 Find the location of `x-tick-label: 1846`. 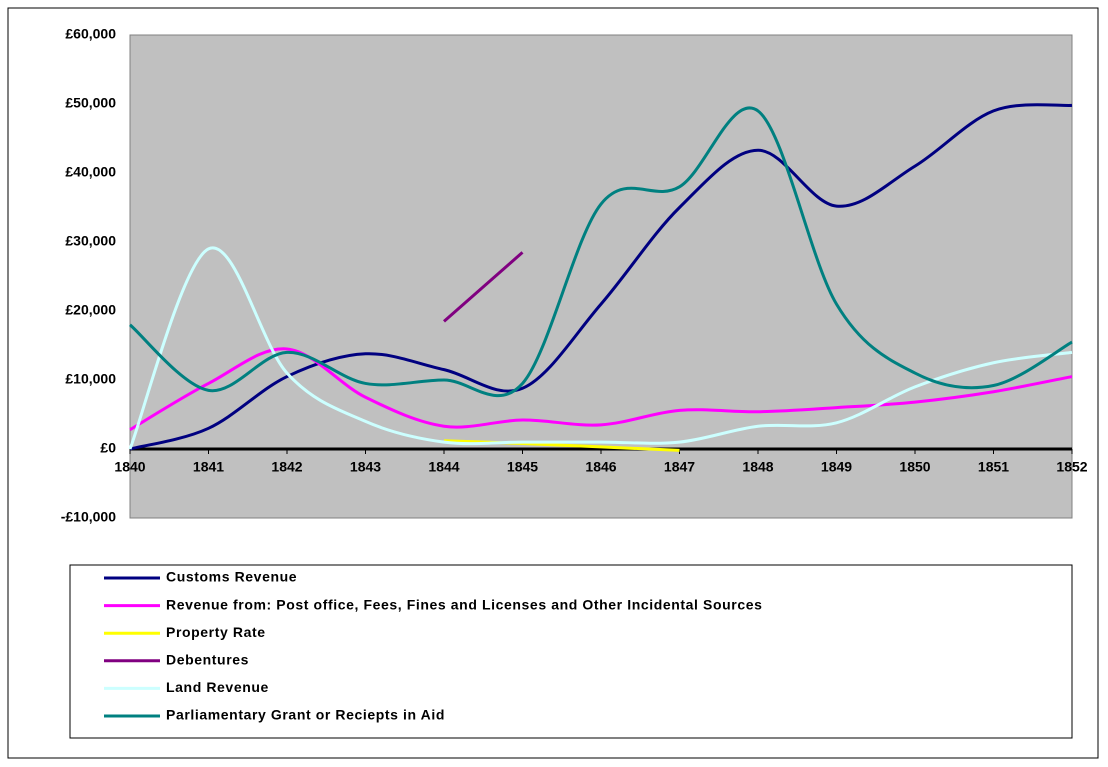

x-tick-label: 1846 is located at coordinates (600, 467).